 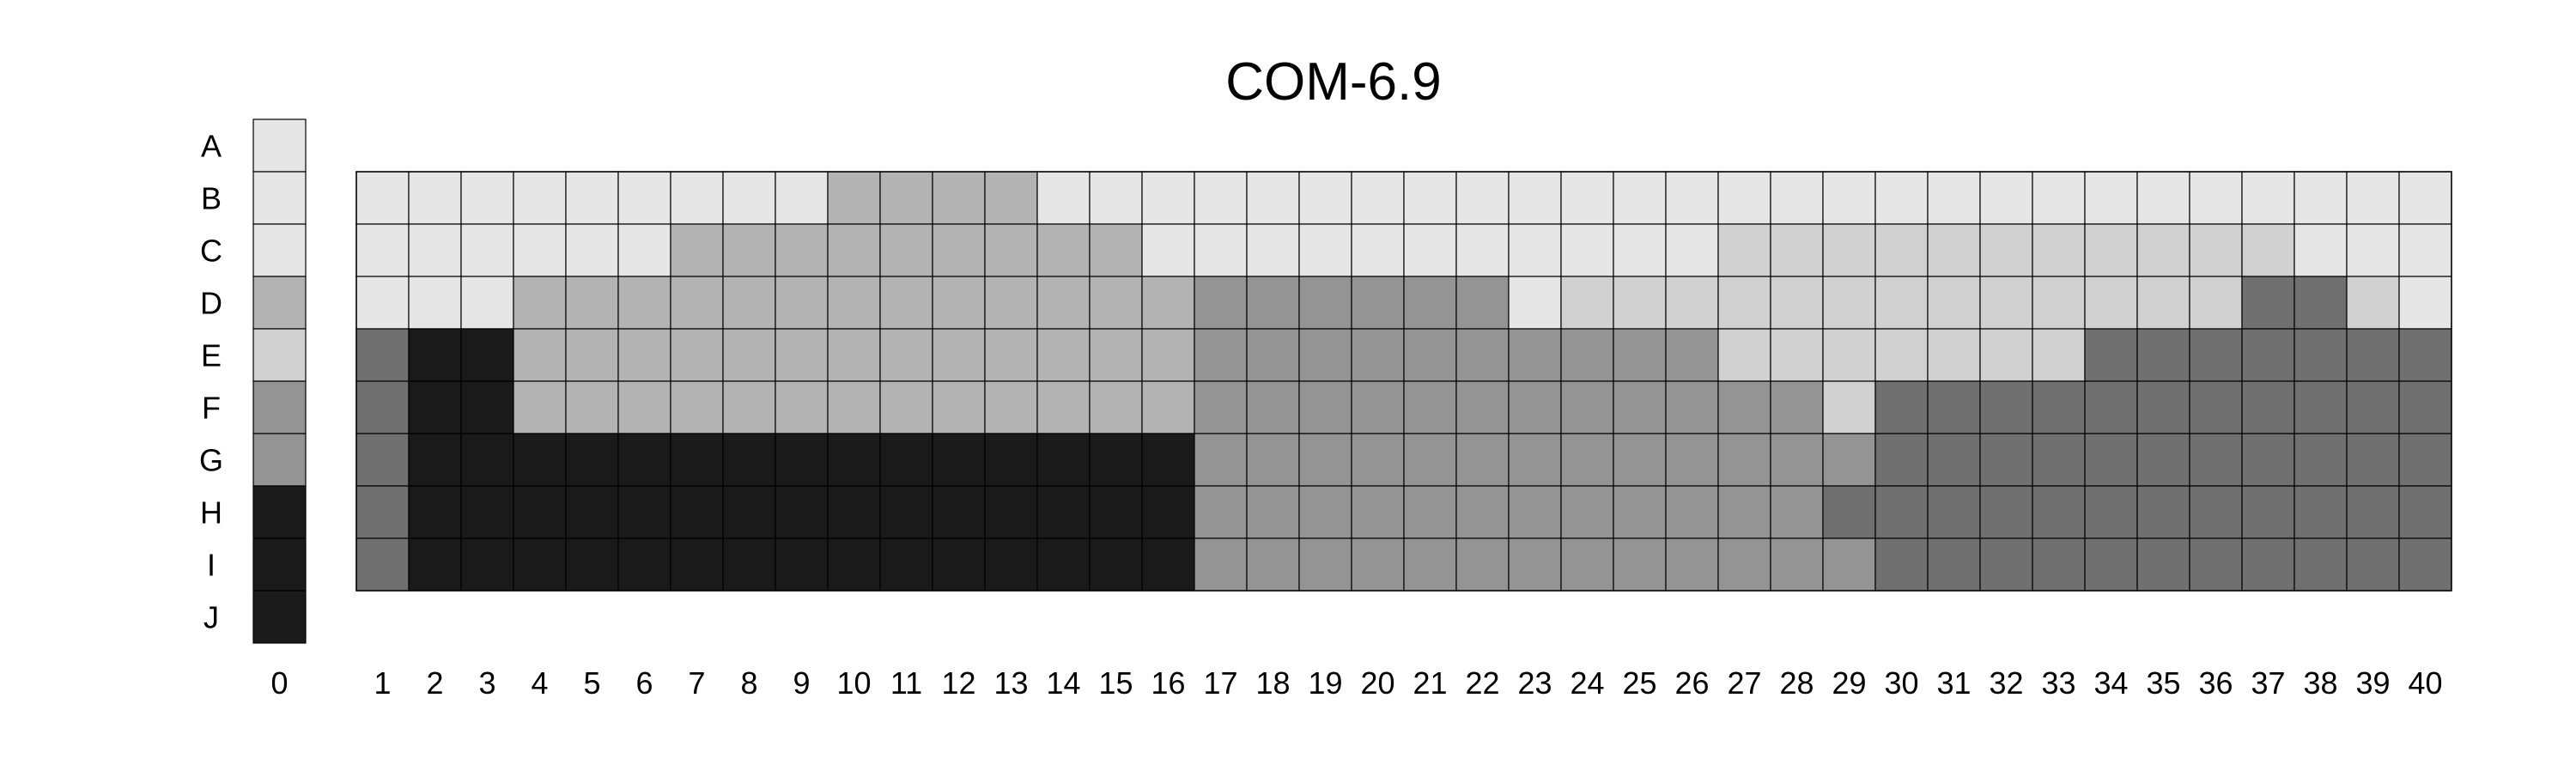 I want to click on row-label-j: J, so click(x=212, y=617).